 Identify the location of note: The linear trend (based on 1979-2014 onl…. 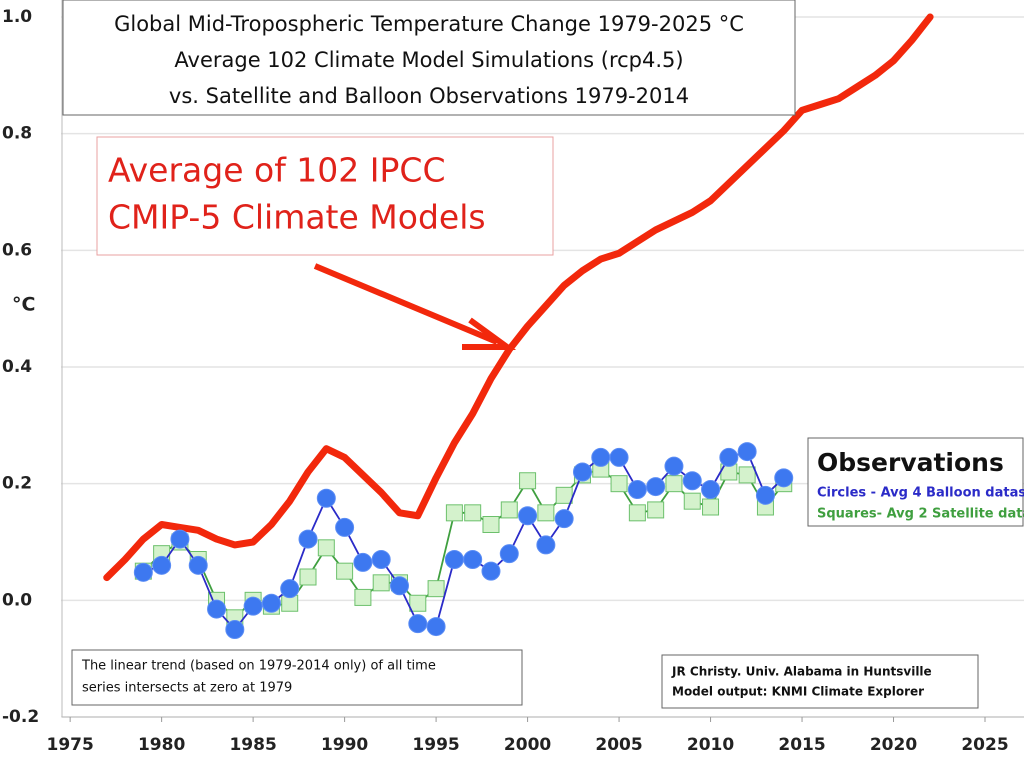
(258, 666).